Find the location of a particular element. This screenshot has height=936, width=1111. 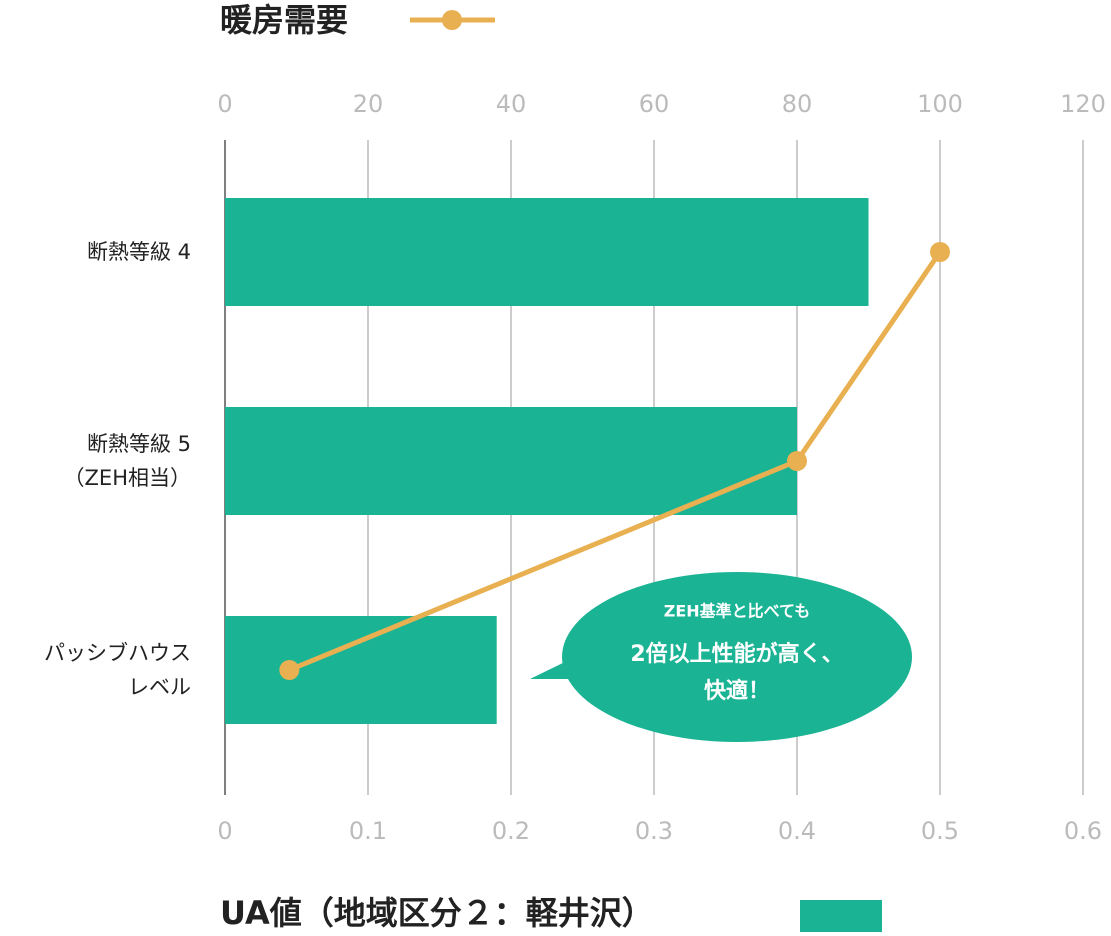

x-tick-label: 0 is located at coordinates (224, 831).